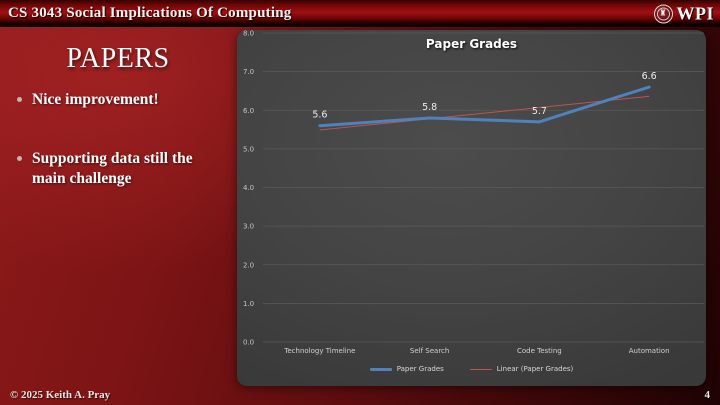 The image size is (720, 405). Describe the element at coordinates (248, 111) in the screenshot. I see `y-axis-tick-label: 6.0` at that location.